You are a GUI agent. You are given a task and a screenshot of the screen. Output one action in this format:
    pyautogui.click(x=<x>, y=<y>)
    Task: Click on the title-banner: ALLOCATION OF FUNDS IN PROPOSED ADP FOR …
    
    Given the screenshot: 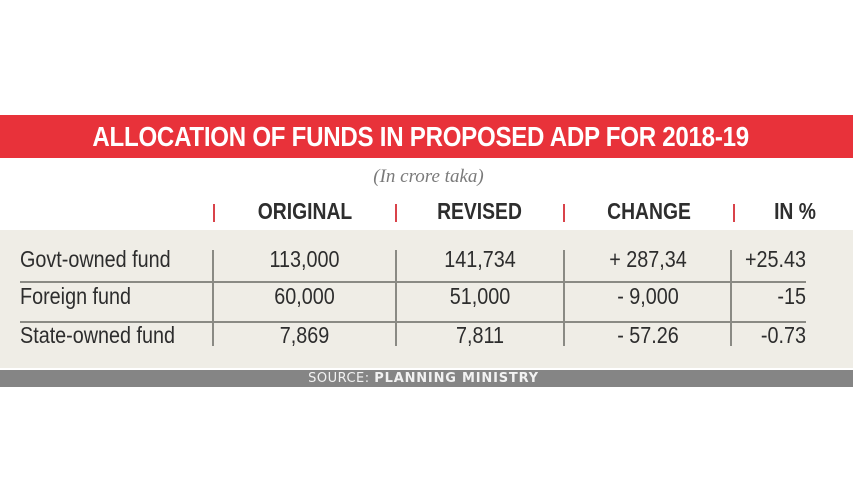 What is the action you would take?
    pyautogui.click(x=426, y=136)
    